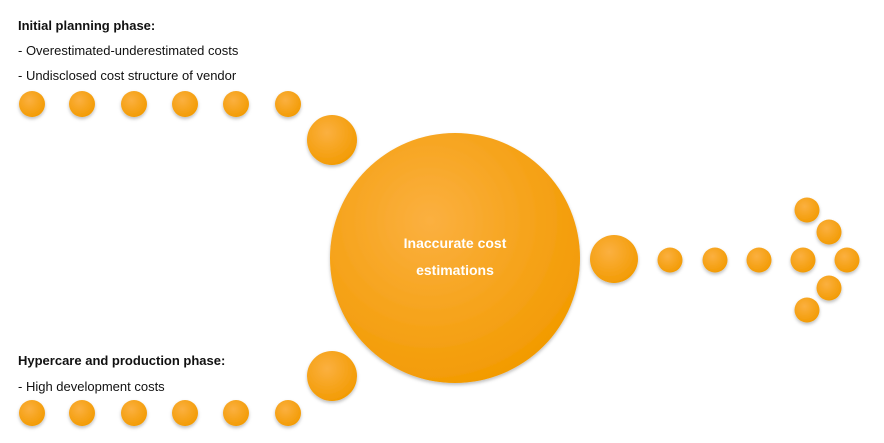  I want to click on center-label: Inaccurate cost estimations, so click(455, 256).